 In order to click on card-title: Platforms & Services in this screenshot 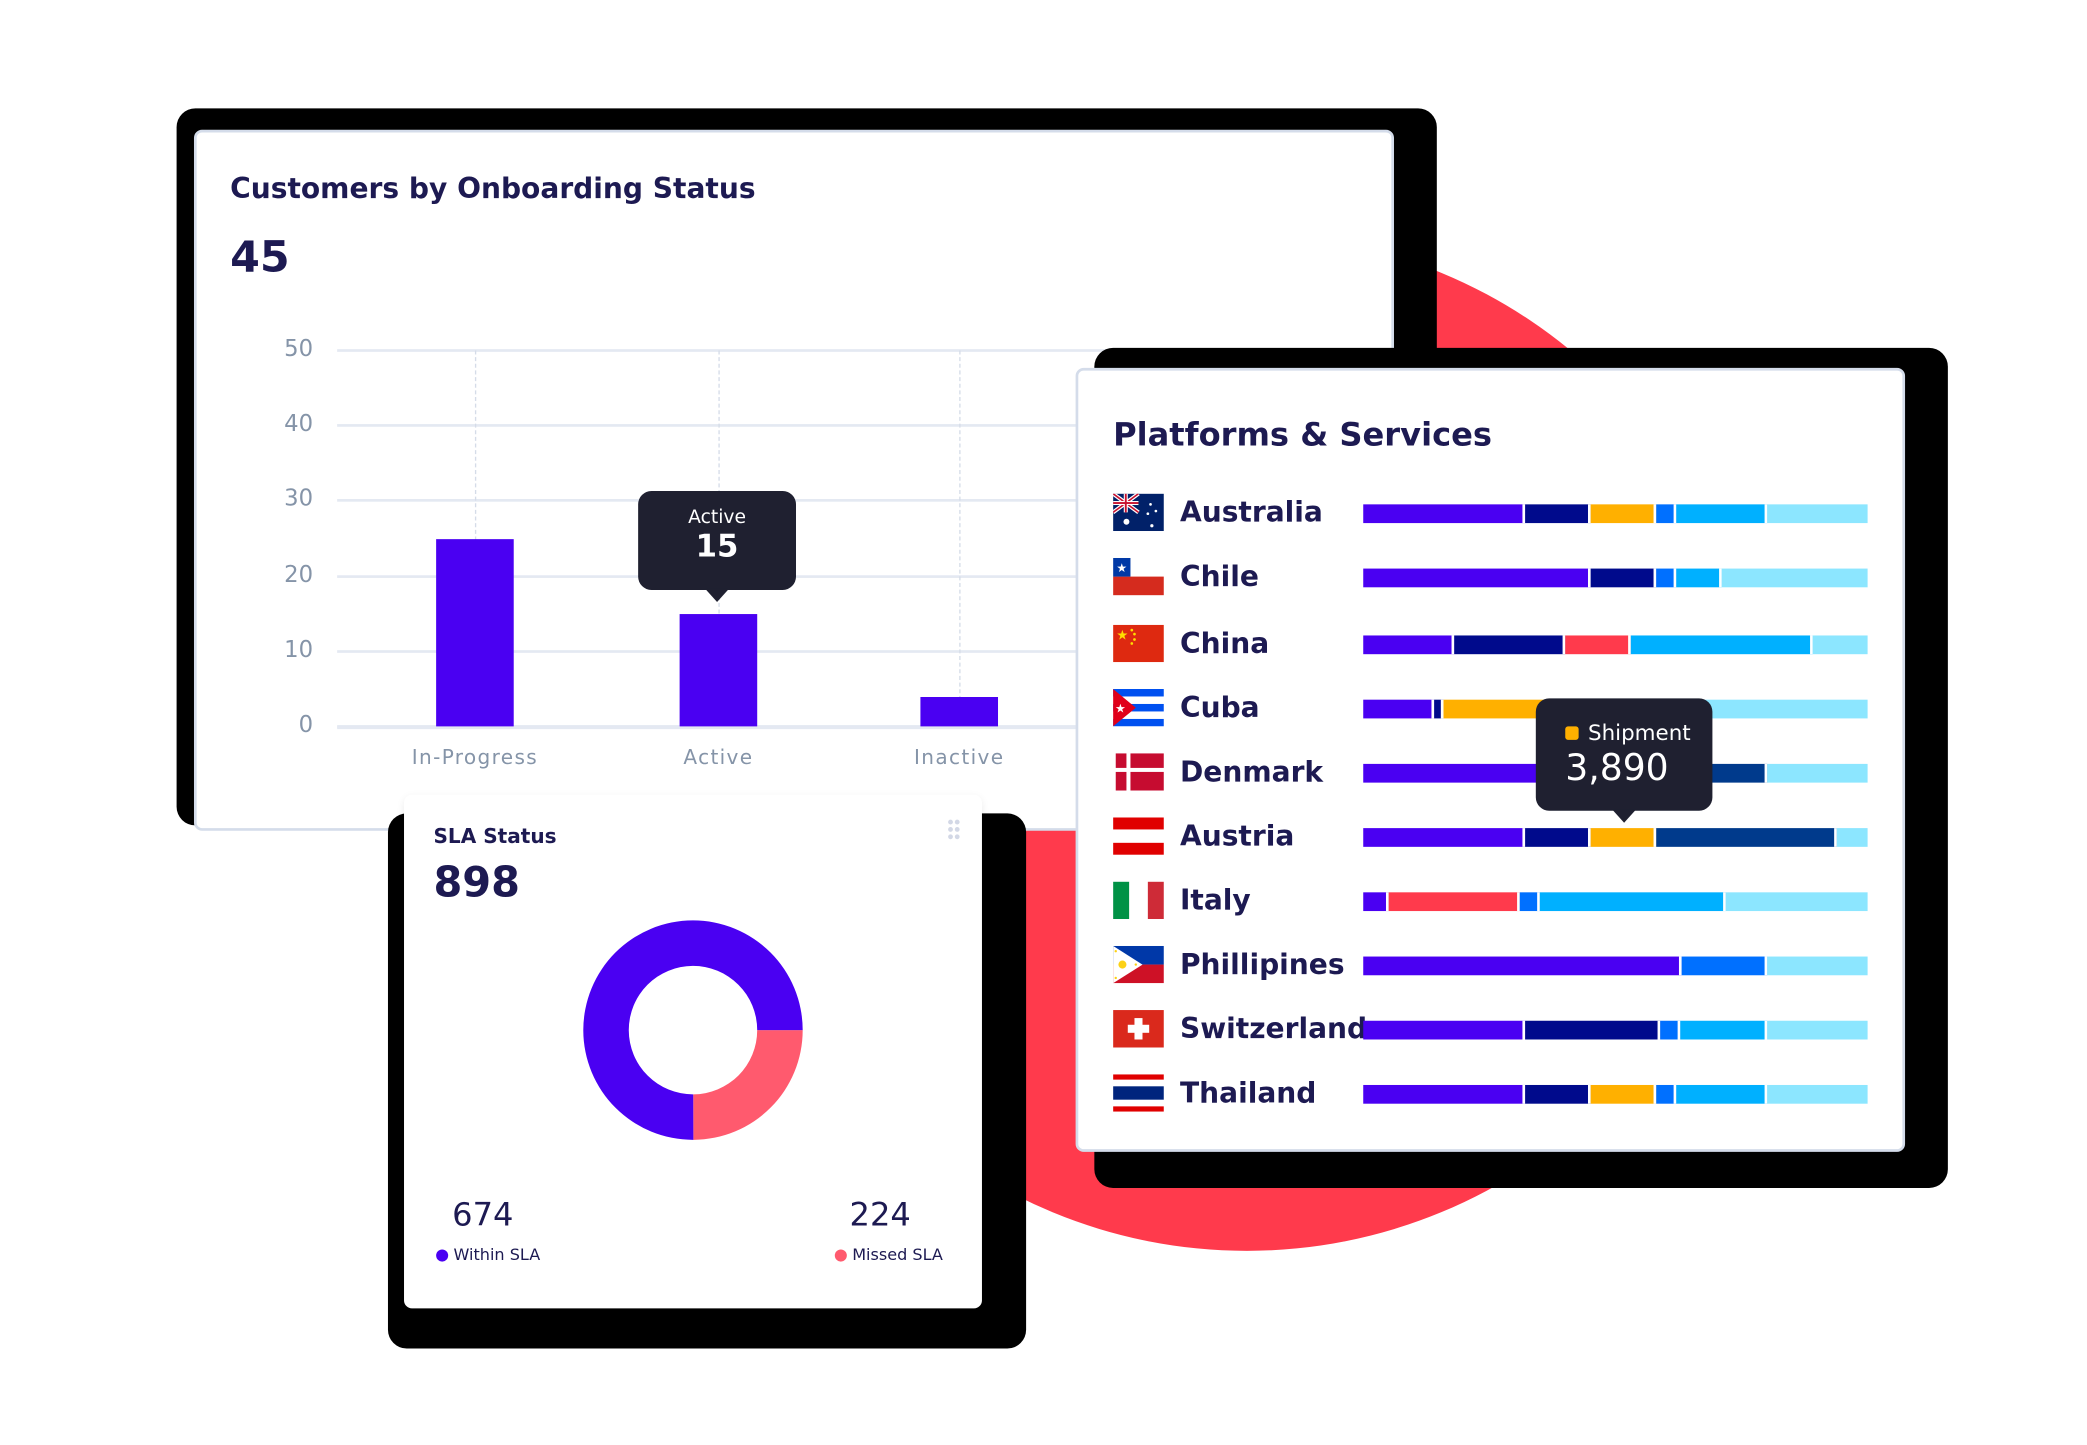, I will do `click(1303, 435)`.